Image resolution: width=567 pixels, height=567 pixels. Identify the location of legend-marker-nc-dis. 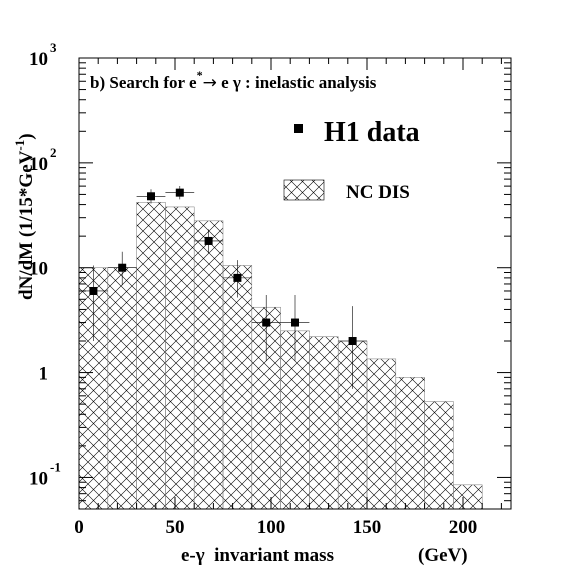
(304, 190).